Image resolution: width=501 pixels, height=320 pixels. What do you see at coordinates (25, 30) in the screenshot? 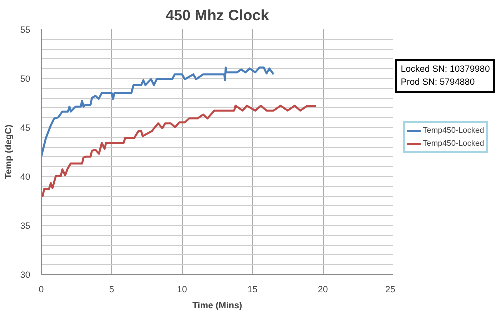
I see `y-tick-label: 55` at bounding box center [25, 30].